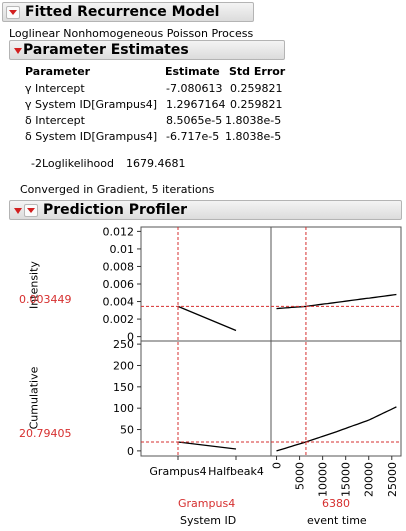 The image size is (406, 531). What do you see at coordinates (127, 430) in the screenshot?
I see `y-tick-label: 50` at bounding box center [127, 430].